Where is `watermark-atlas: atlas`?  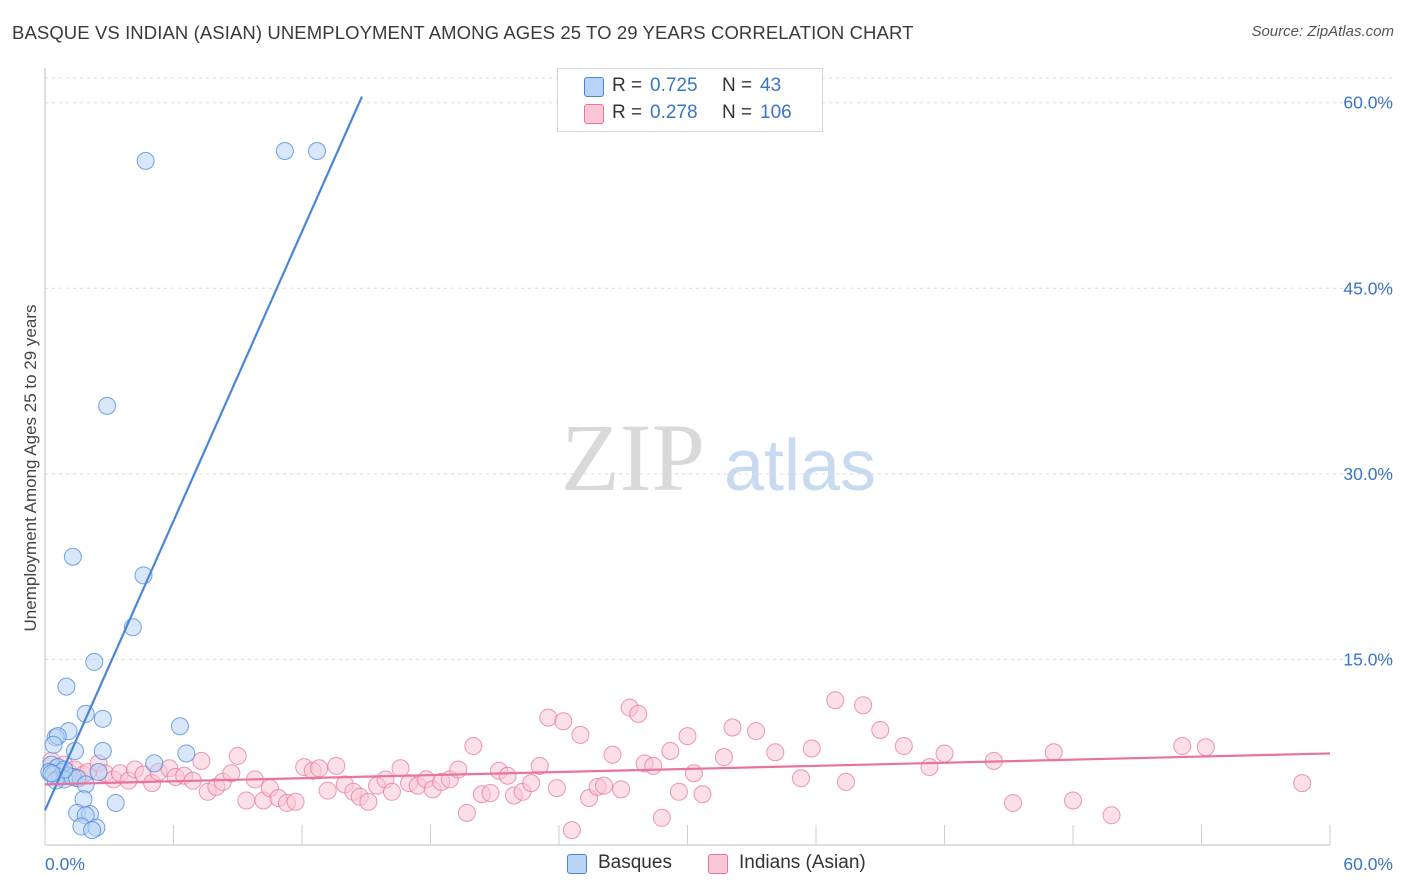 watermark-atlas: atlas is located at coordinates (800, 466).